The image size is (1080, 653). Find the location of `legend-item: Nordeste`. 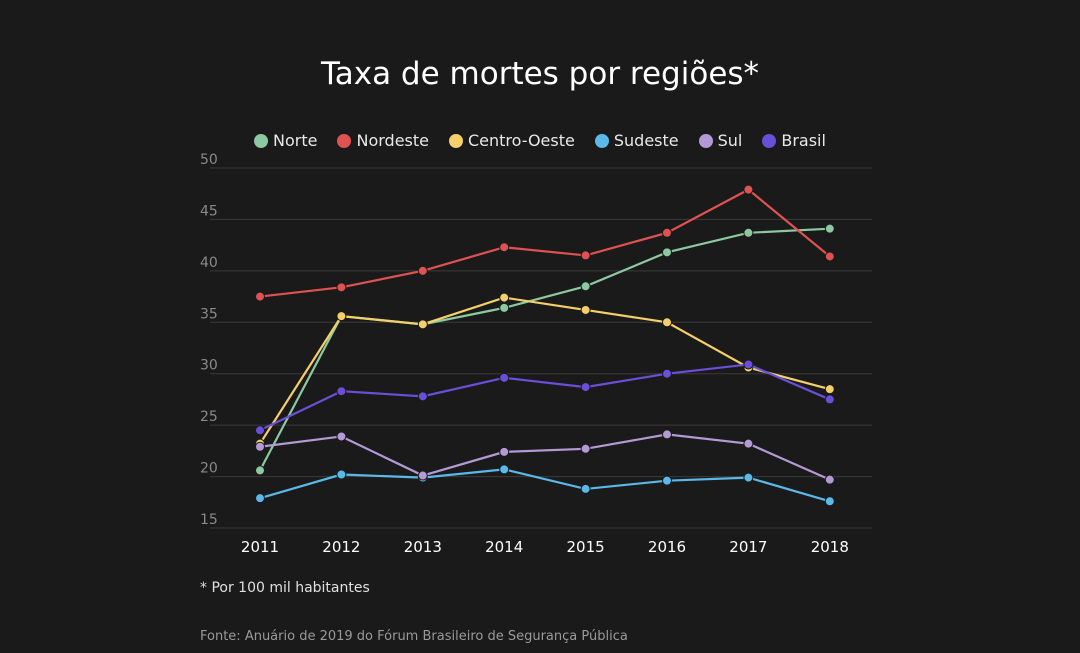

legend-item: Nordeste is located at coordinates (383, 140).